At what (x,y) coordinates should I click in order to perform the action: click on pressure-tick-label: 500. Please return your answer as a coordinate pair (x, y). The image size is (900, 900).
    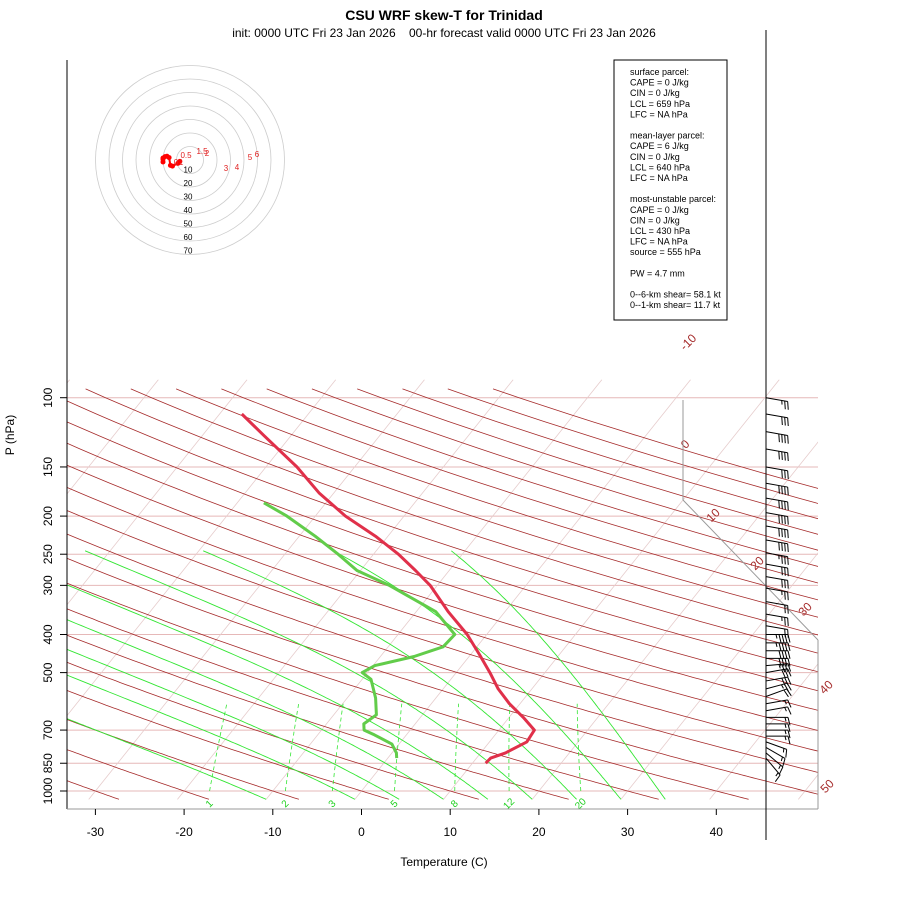
    Looking at the image, I should click on (48, 672).